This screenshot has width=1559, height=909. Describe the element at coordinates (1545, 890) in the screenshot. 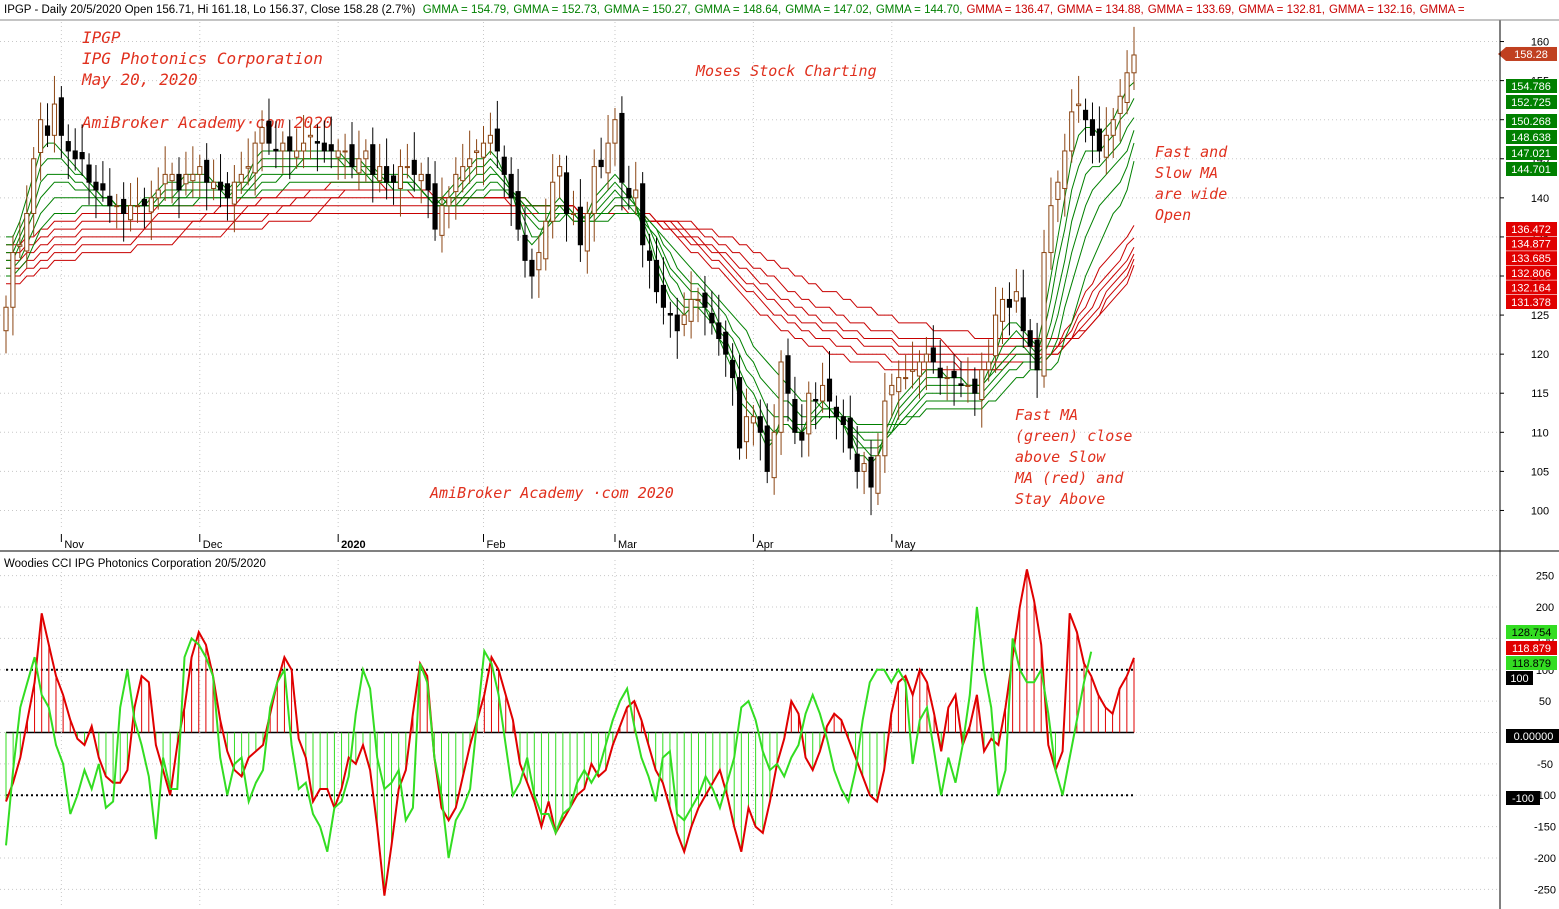

I see `cci-tick-label: -250` at that location.